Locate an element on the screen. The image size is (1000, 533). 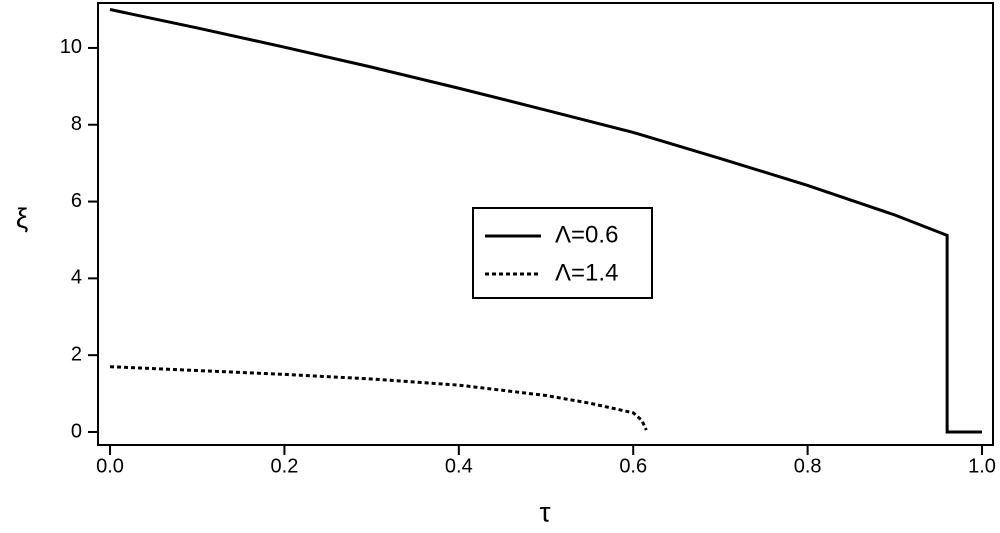
x-tick-label: 0.8 is located at coordinates (808, 466).